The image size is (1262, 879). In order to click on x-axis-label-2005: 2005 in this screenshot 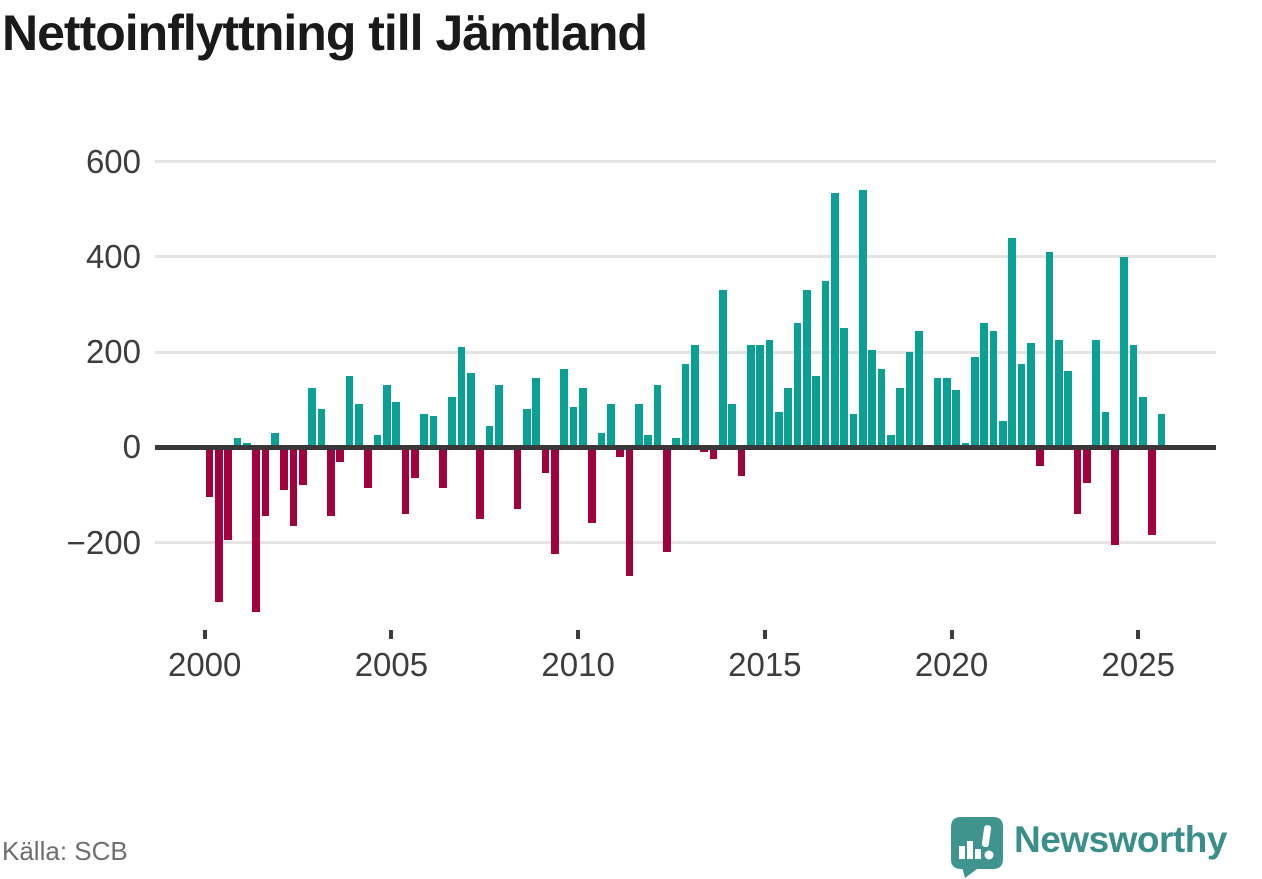, I will do `click(391, 664)`.